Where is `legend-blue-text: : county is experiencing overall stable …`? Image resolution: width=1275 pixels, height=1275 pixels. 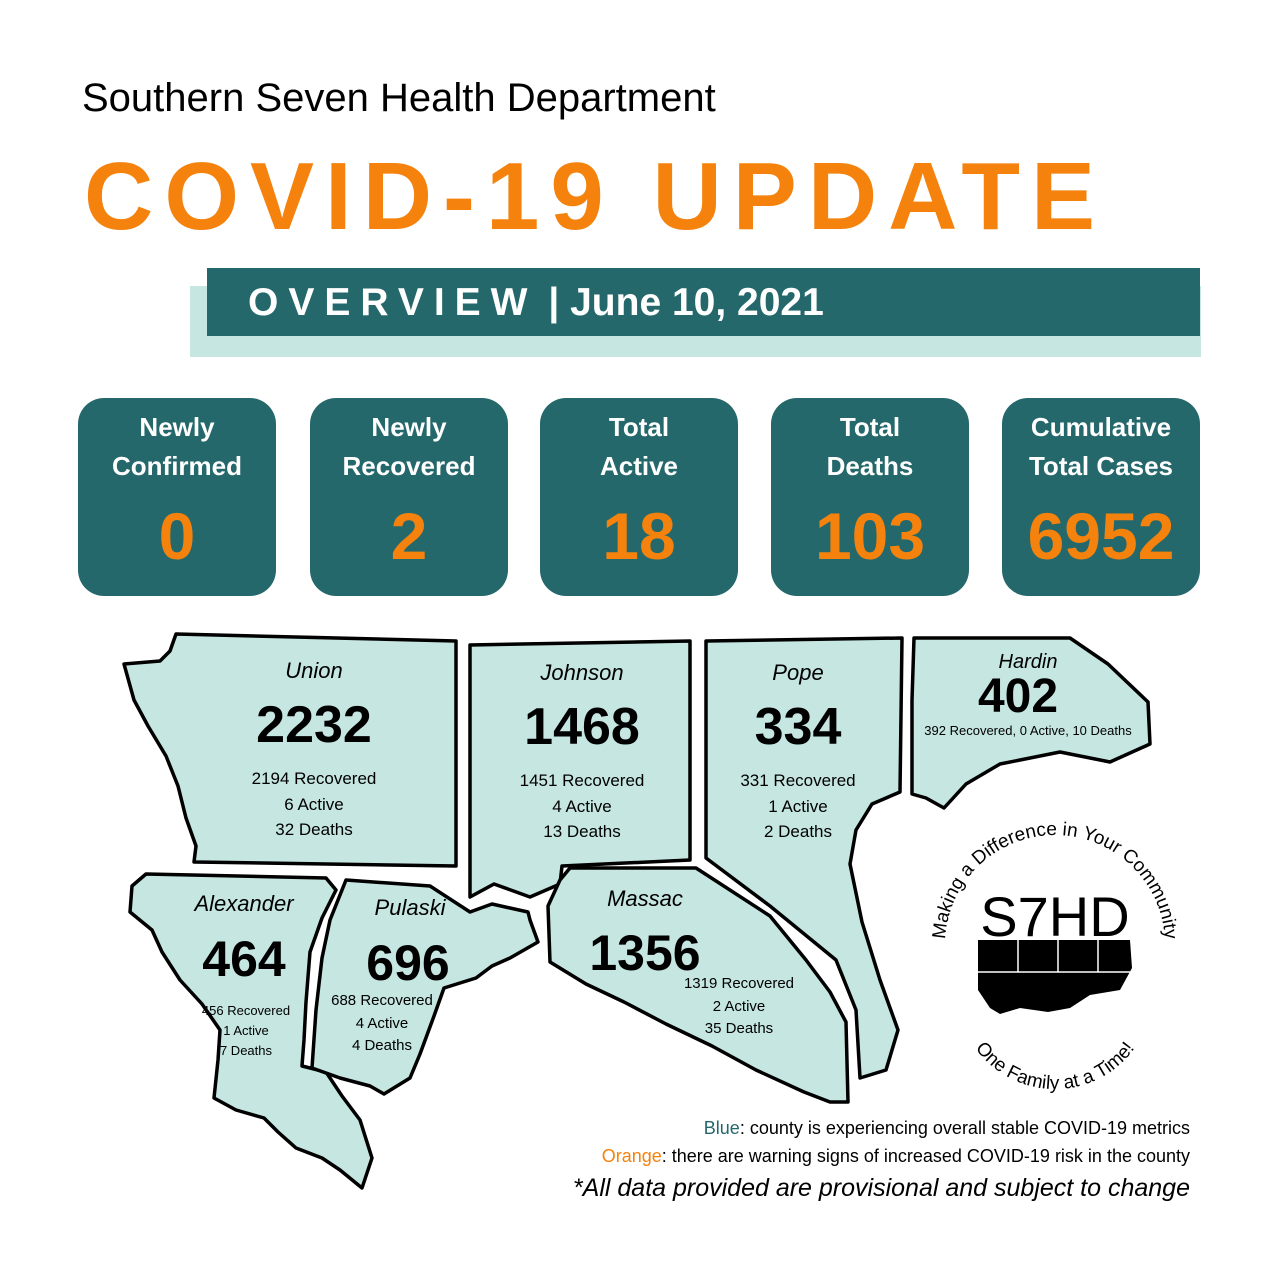
legend-blue-text: : county is experiencing overall stable … is located at coordinates (964, 1128).